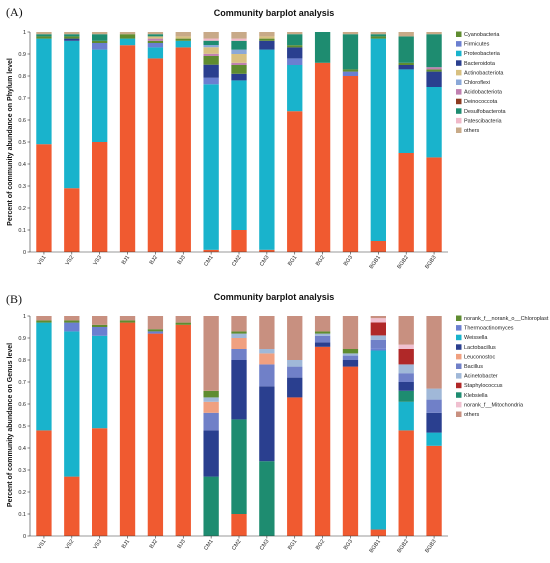 This screenshot has height=563, width=550. What do you see at coordinates (483, 121) in the screenshot?
I see `chart-a-legend-label: Patescibacteria` at bounding box center [483, 121].